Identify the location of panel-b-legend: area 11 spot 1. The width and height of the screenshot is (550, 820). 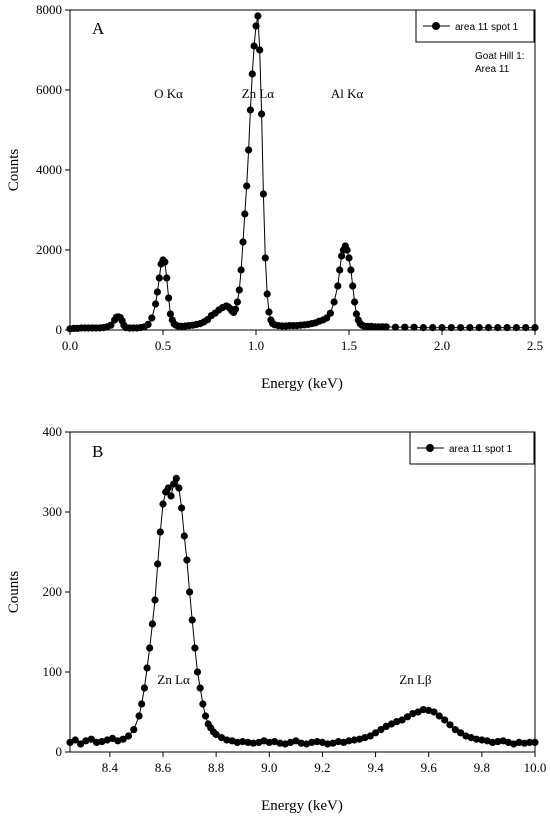
(472, 448).